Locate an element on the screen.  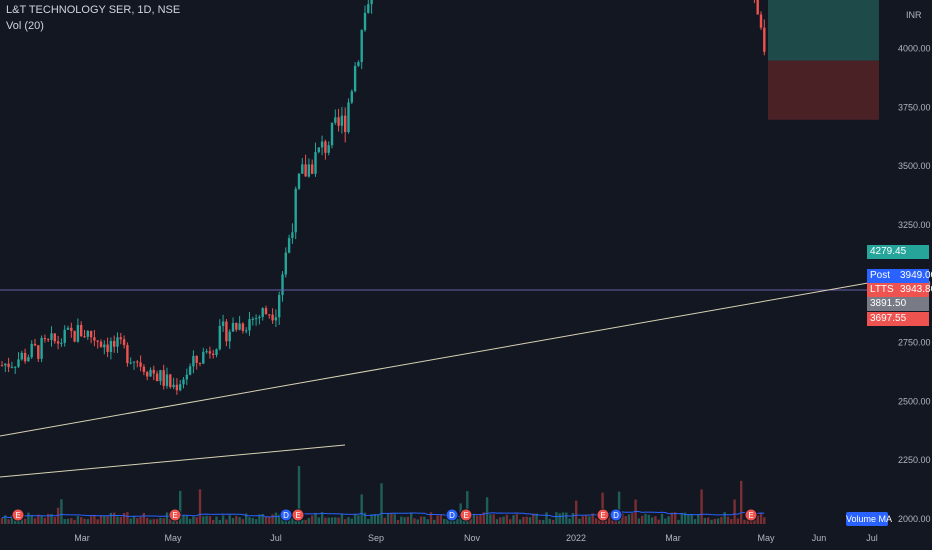
position-zones is located at coordinates (823, 60).